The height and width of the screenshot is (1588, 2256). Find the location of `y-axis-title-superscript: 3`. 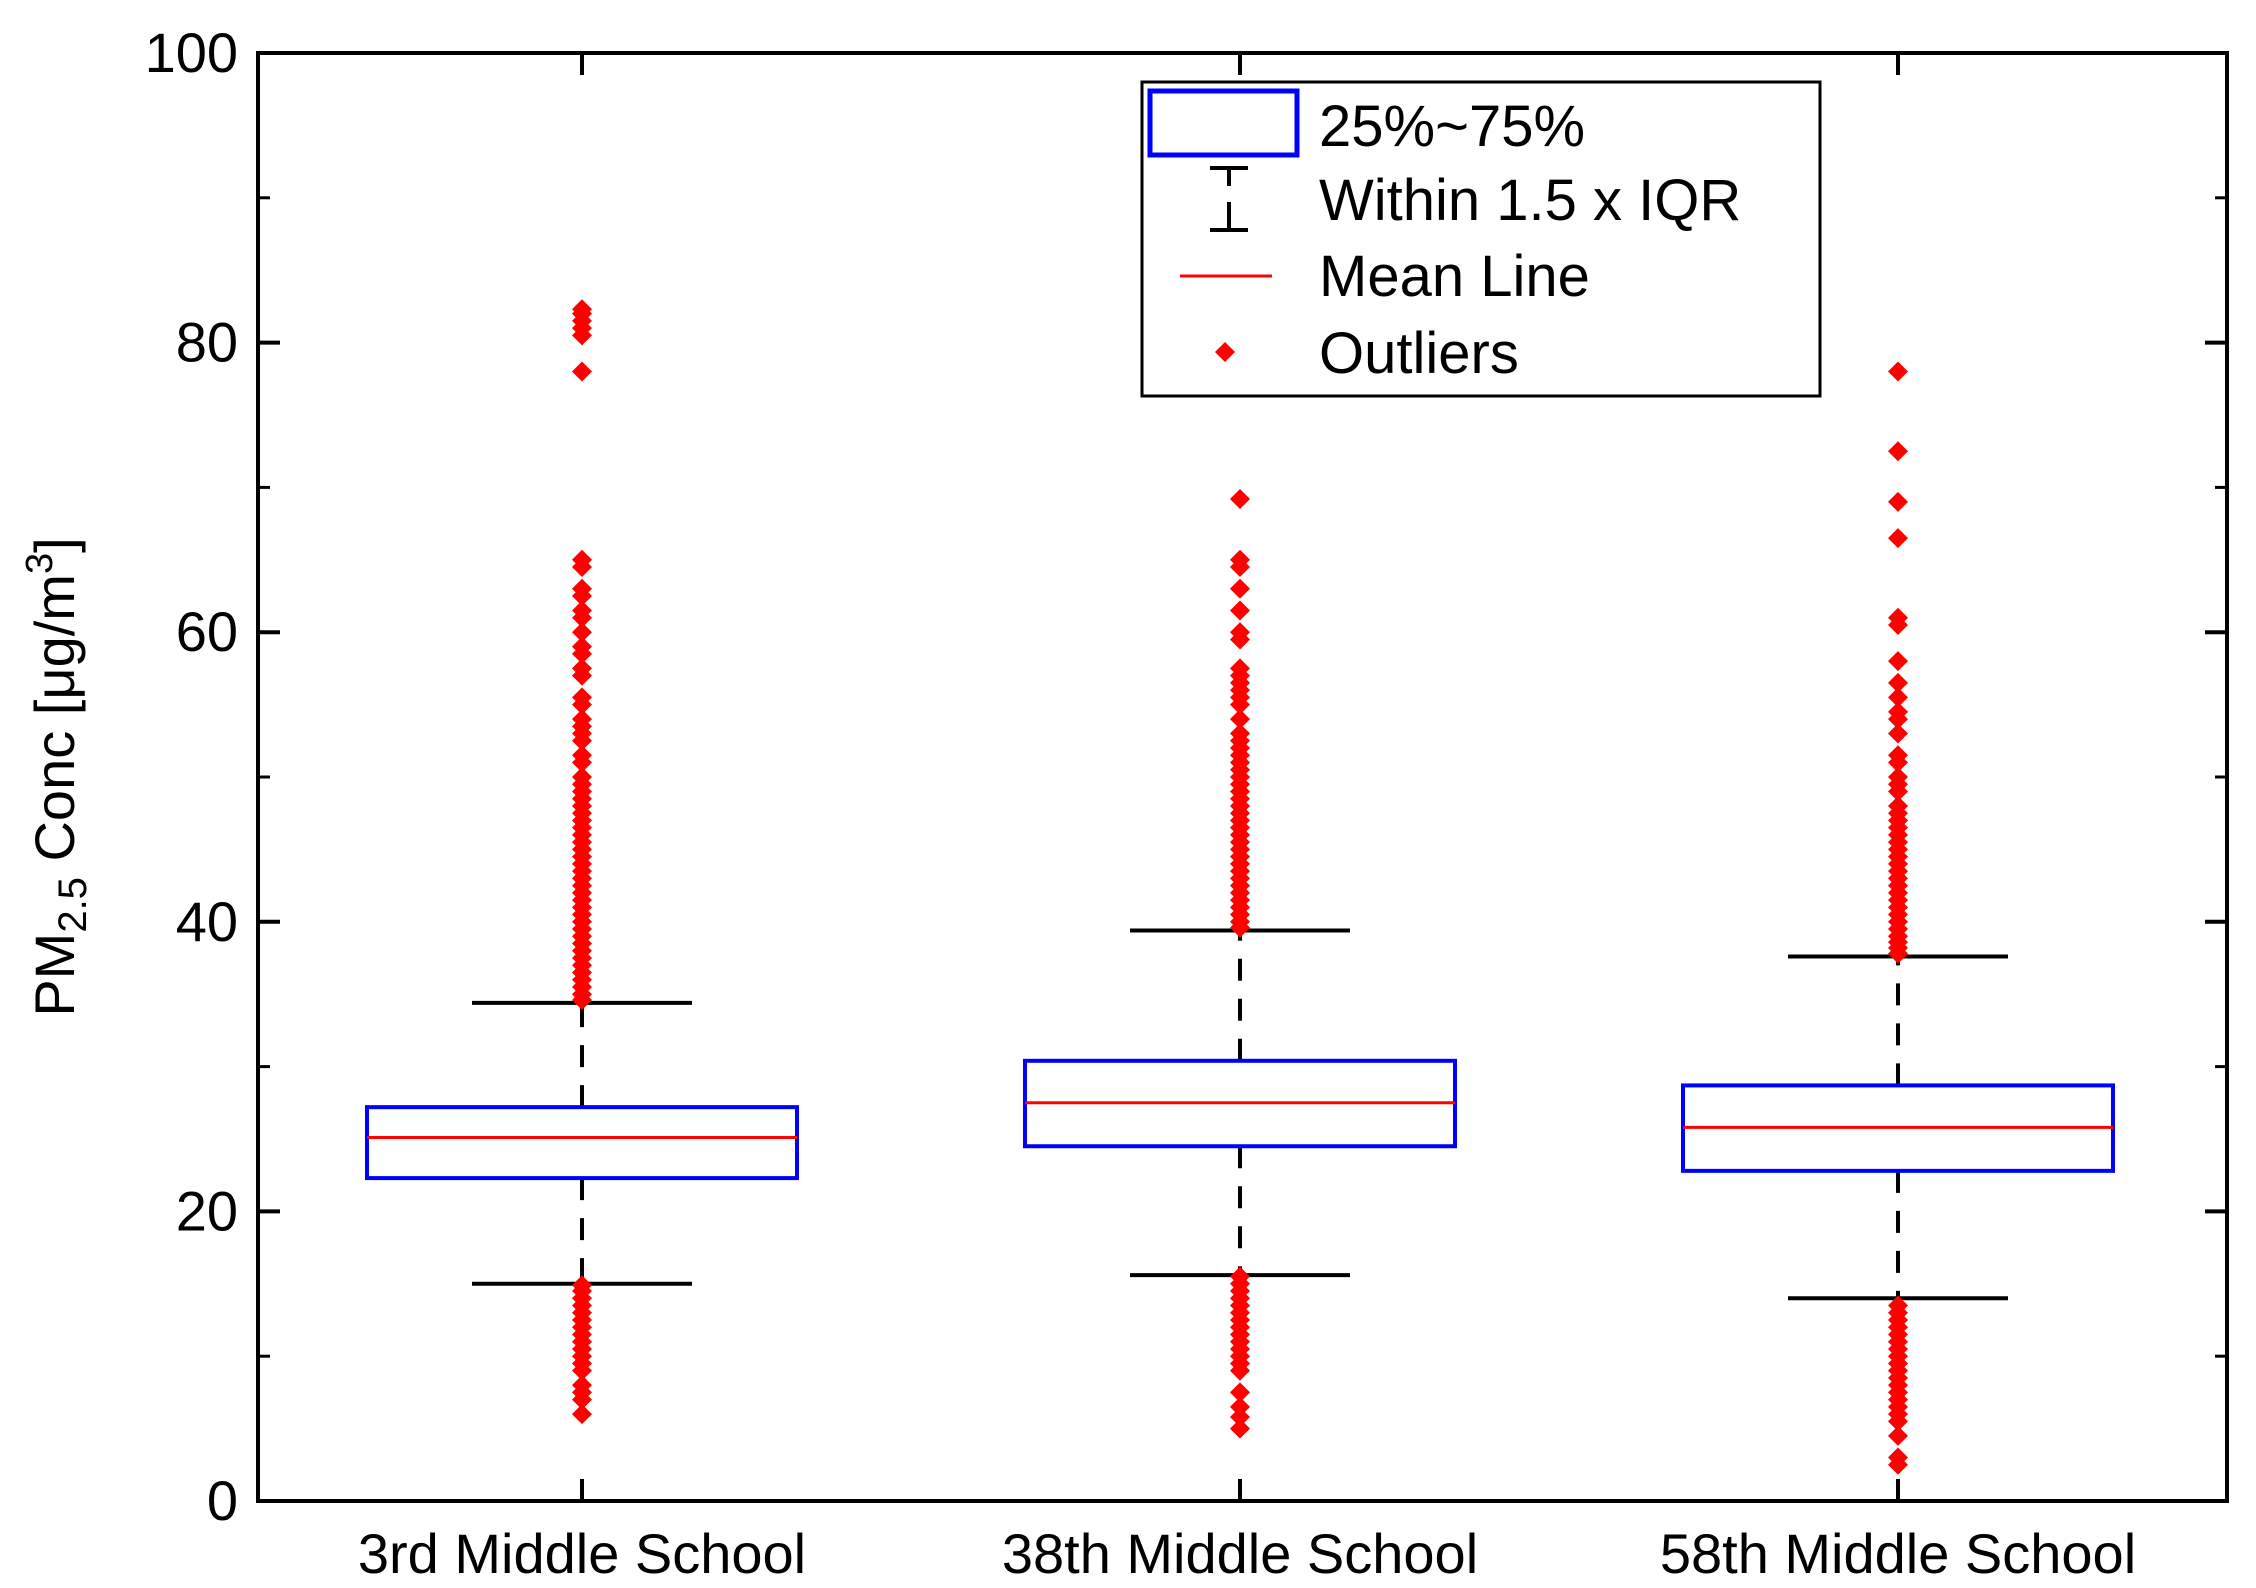

y-axis-title-superscript: 3 is located at coordinates (40, 563).